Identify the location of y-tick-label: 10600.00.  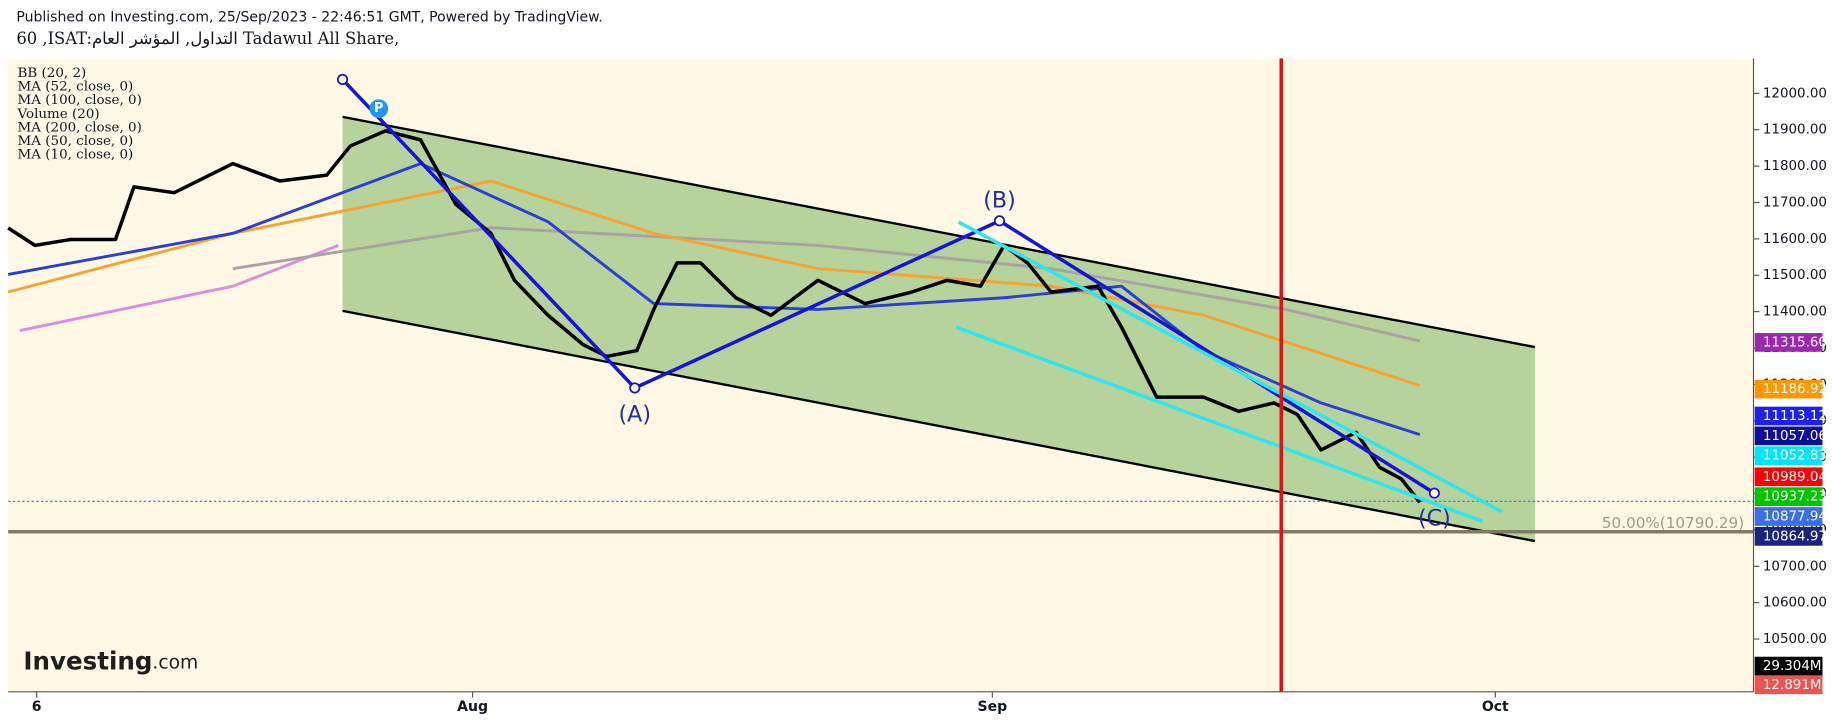
(1795, 603).